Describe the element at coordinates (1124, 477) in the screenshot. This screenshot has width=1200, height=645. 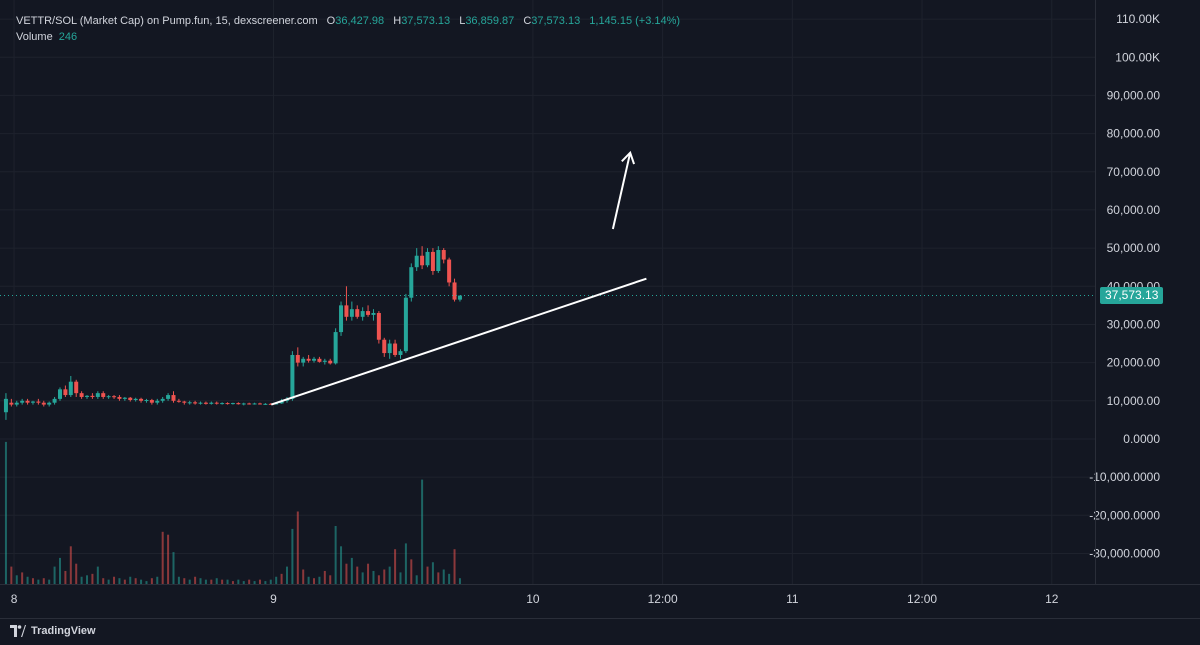
I see `price-tick-label: -10,000.0000` at that location.